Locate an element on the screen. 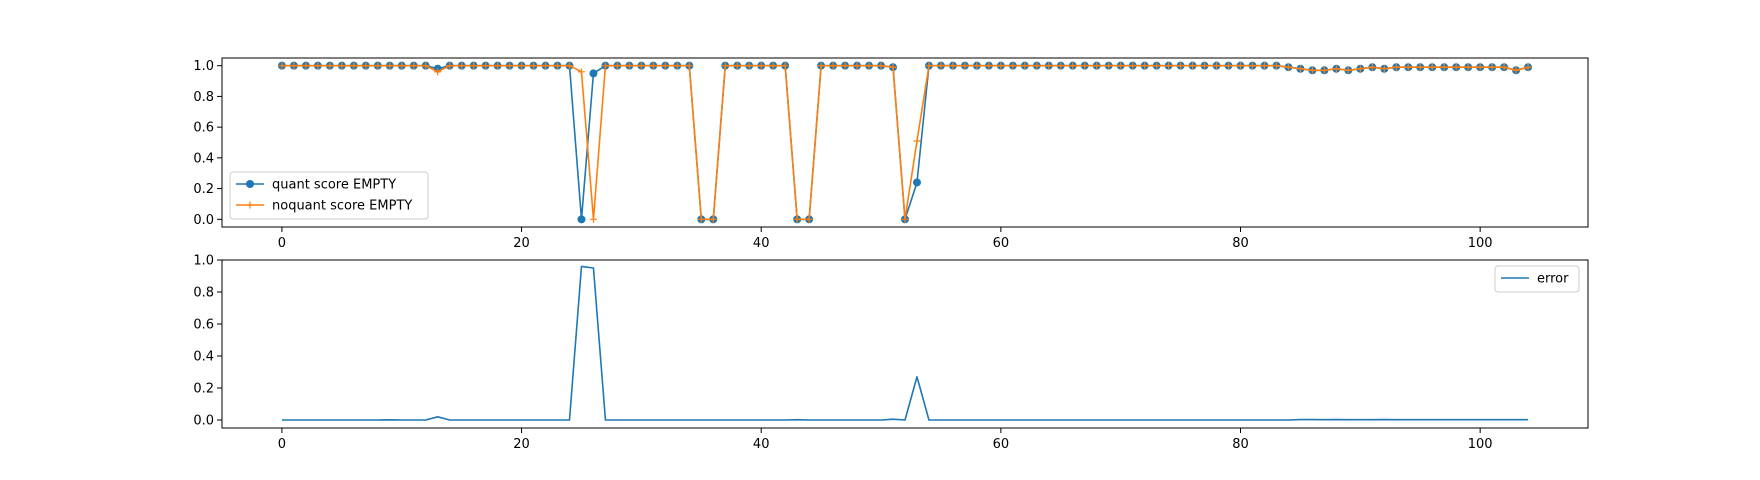 This screenshot has width=1760, height=480. y-tick-label: 0.0 is located at coordinates (203, 421).